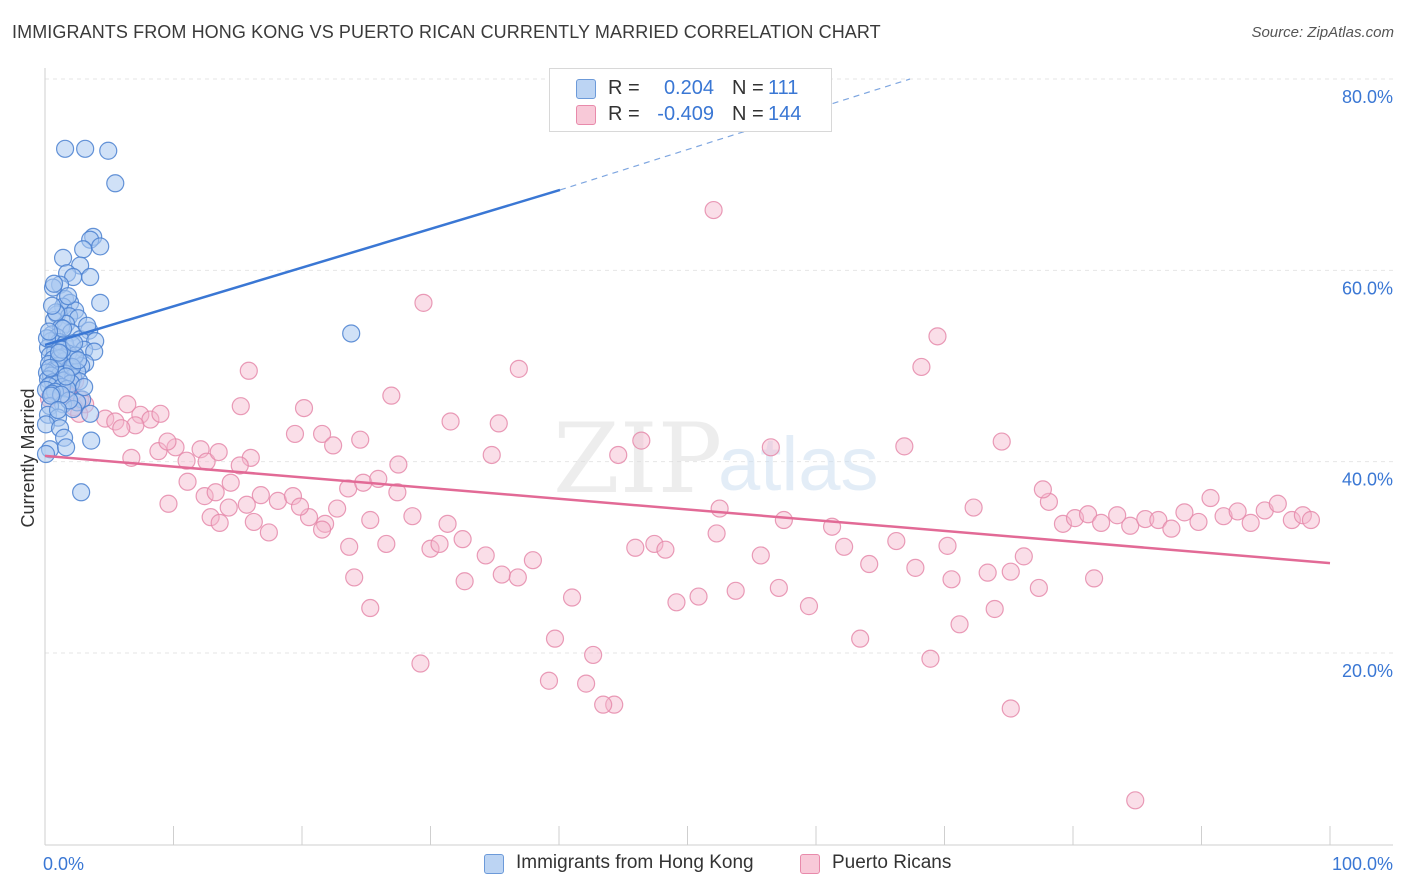 Image resolution: width=1406 pixels, height=892 pixels. What do you see at coordinates (586, 89) in the screenshot?
I see `blue-swatch-icon` at bounding box center [586, 89].